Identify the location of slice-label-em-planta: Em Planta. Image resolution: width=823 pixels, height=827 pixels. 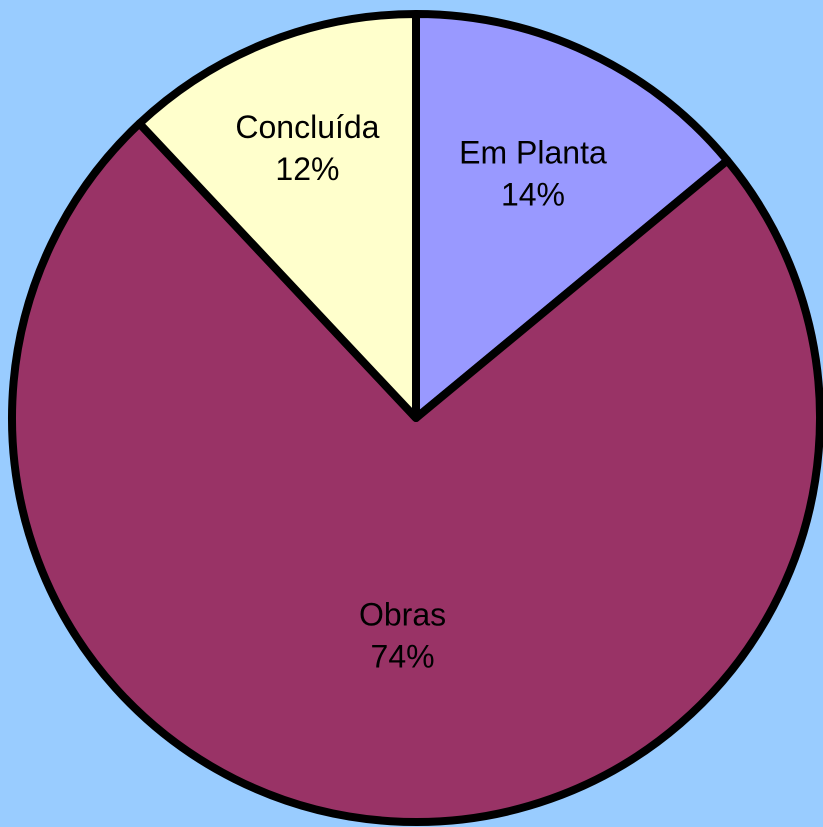
(533, 152).